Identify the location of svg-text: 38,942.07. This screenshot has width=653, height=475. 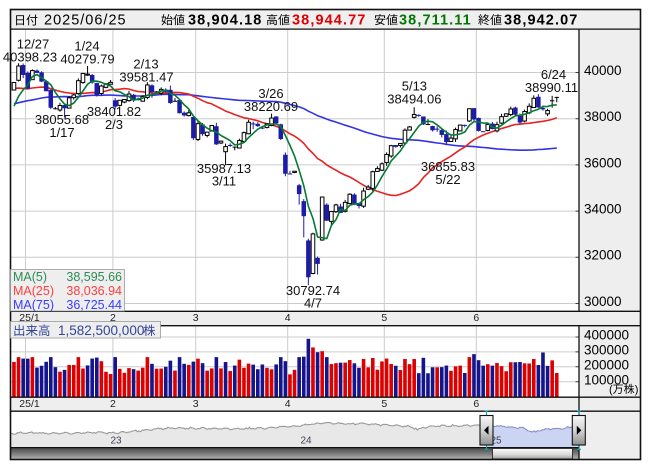
(541, 21).